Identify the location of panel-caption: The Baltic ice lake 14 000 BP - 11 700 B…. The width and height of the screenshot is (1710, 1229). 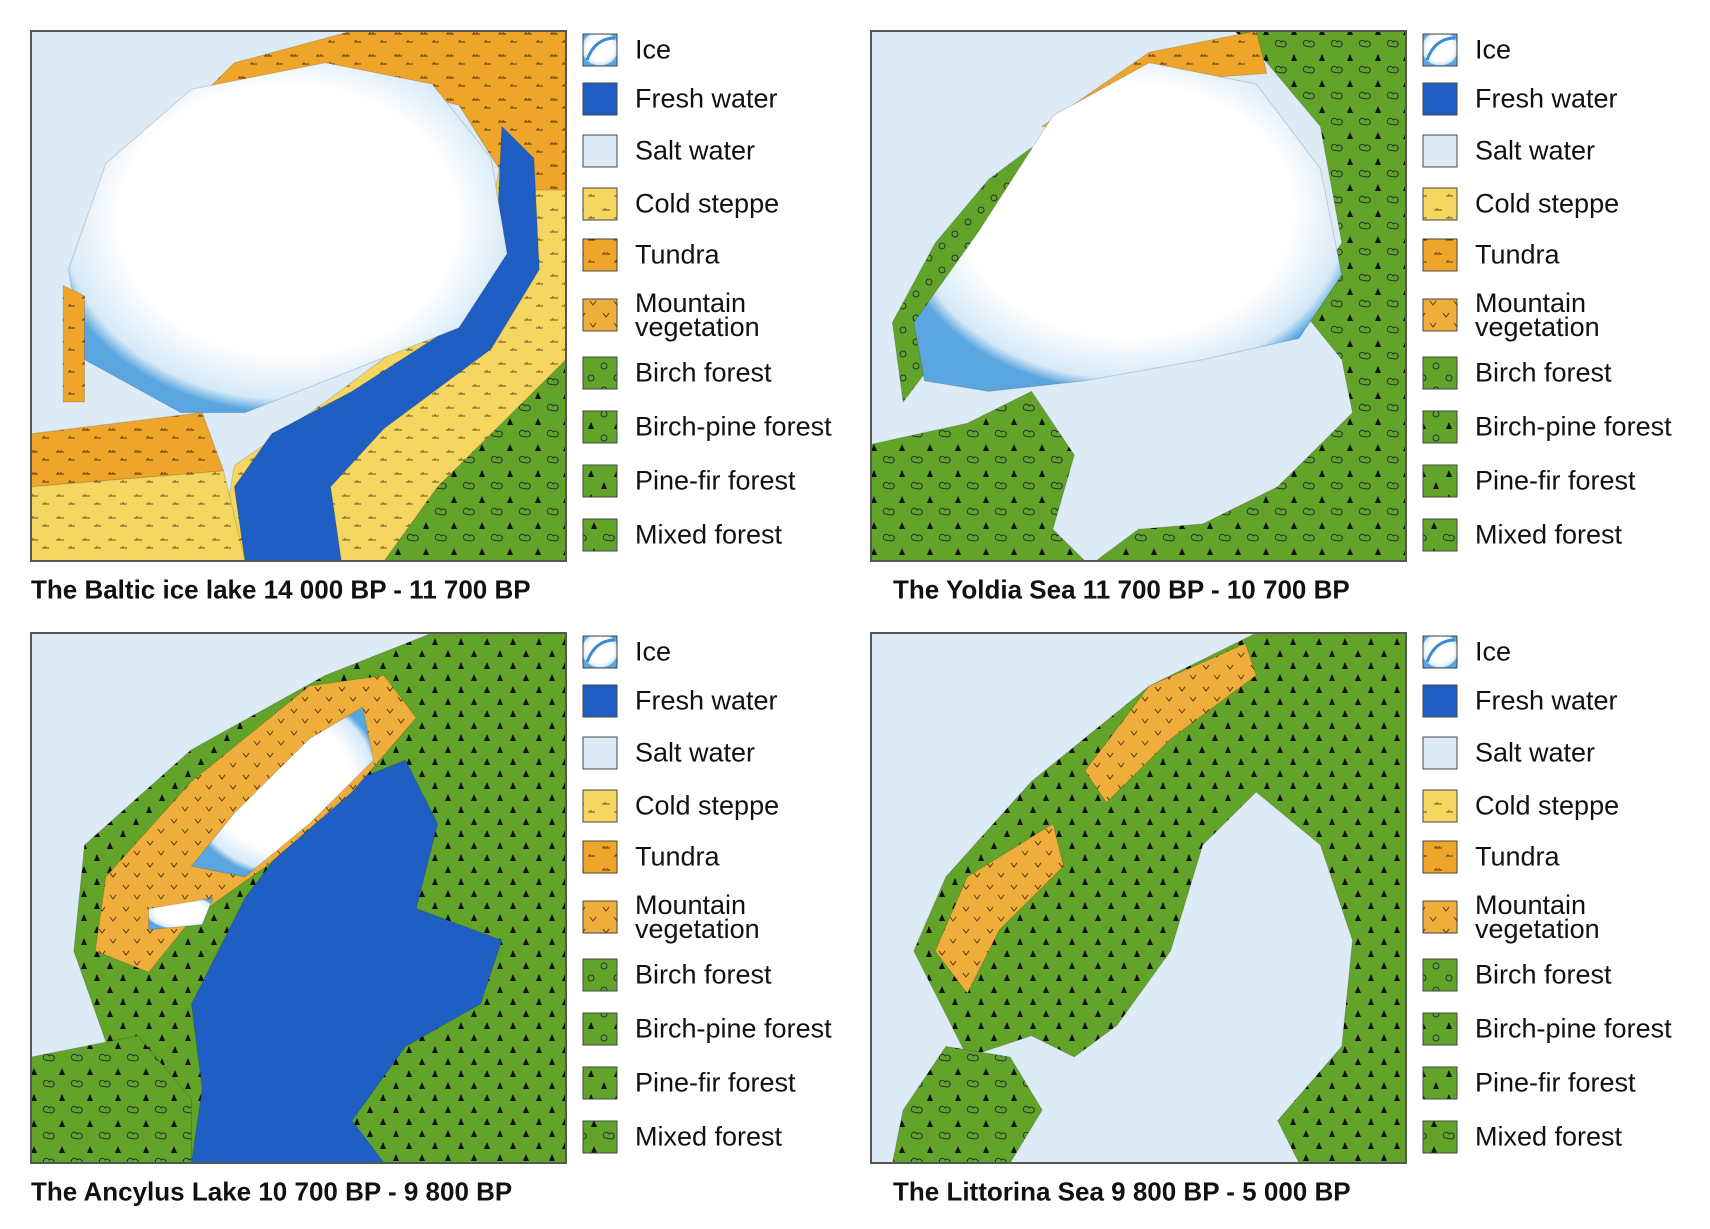
(281, 589).